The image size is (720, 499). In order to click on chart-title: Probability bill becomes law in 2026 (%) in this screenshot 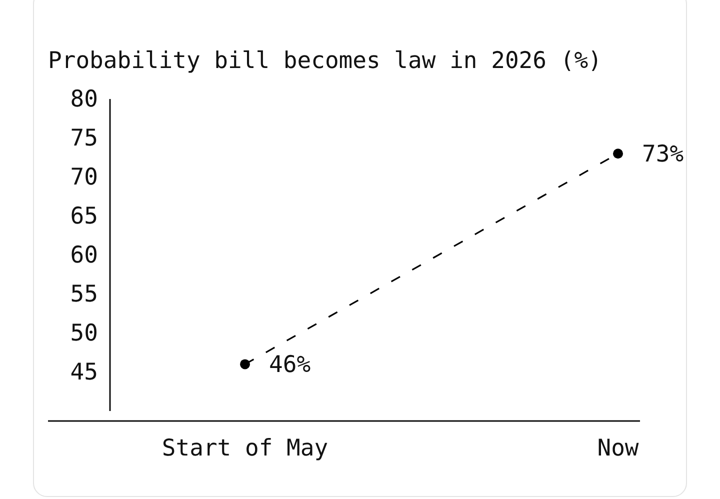, I will do `click(325, 61)`.